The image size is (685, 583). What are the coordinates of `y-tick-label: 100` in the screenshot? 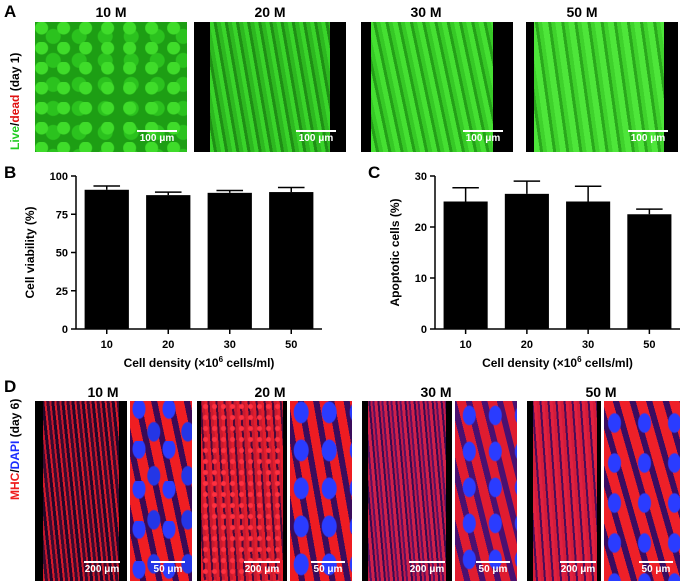 It's located at (59, 177).